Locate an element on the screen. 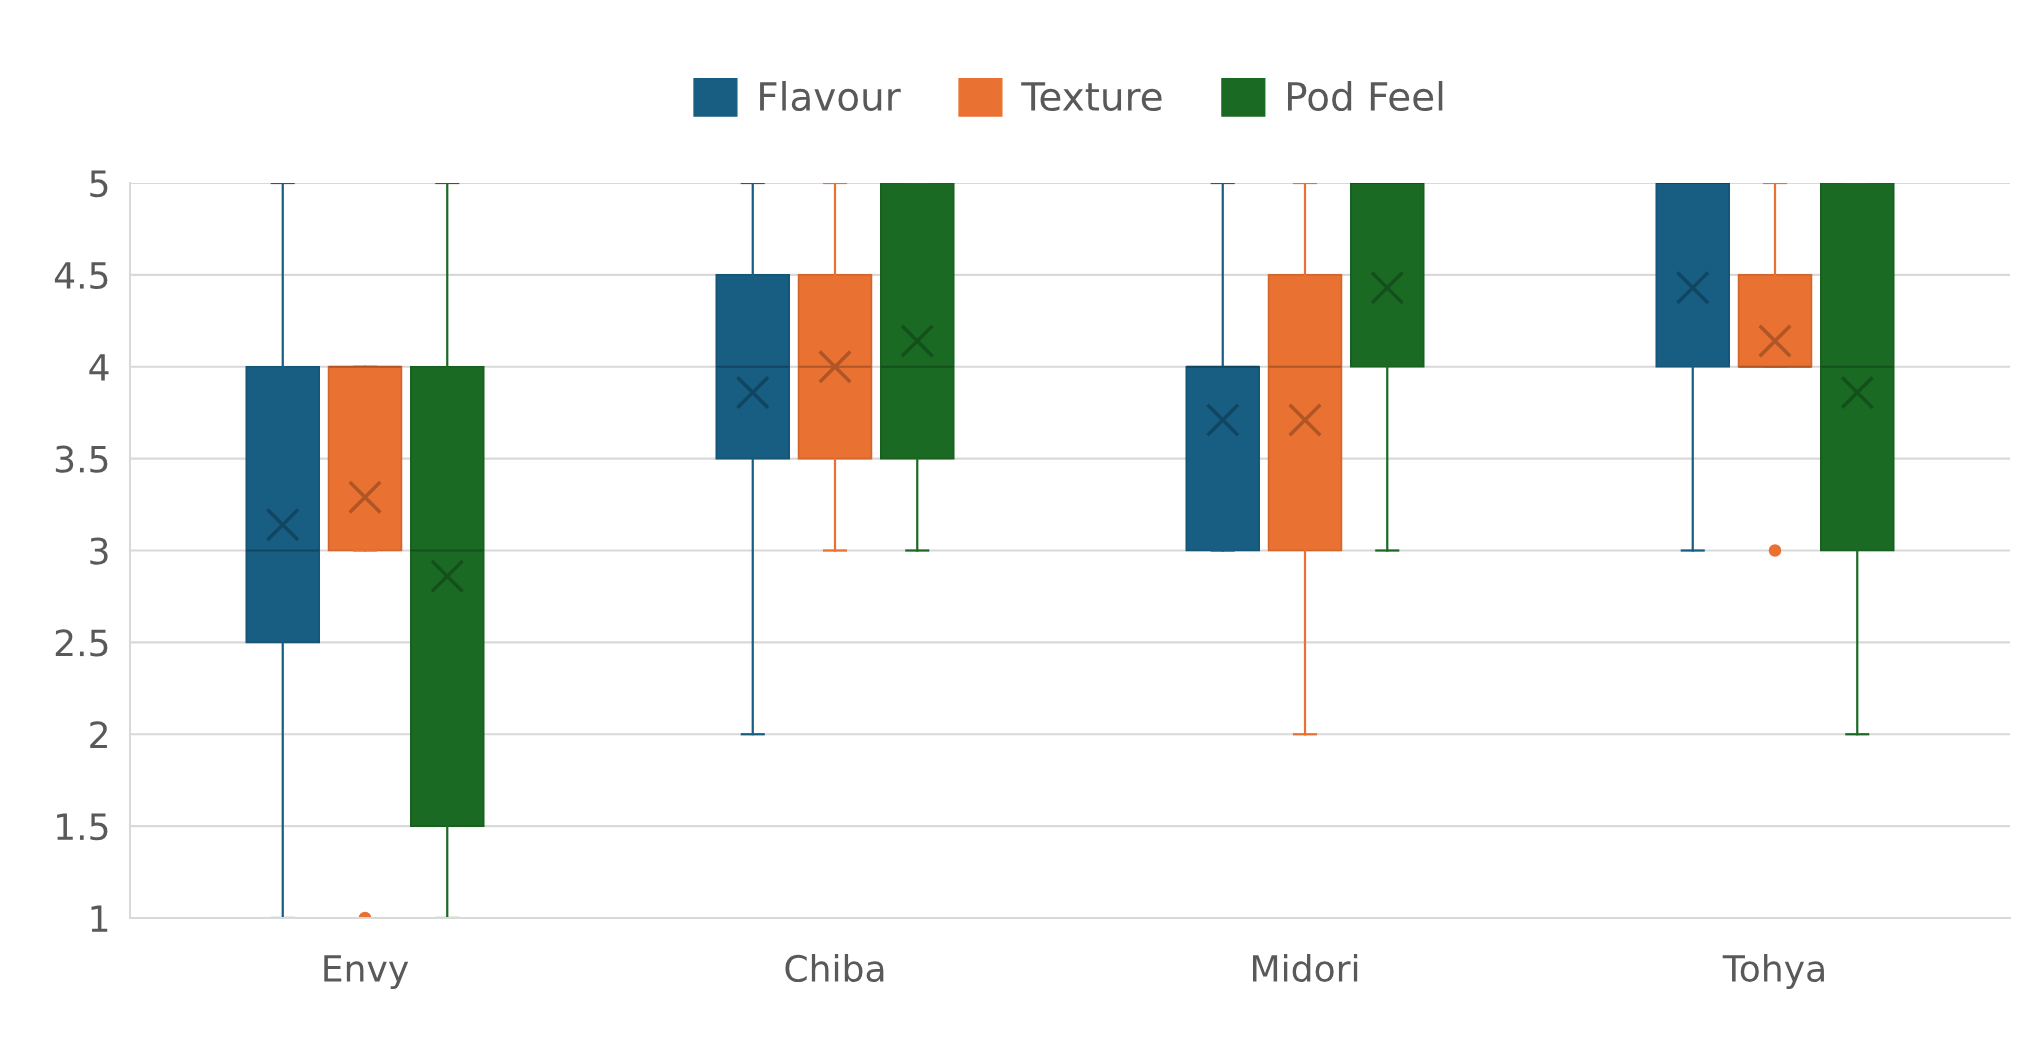 The height and width of the screenshot is (1037, 2031). legend-label: Texture is located at coordinates (1091, 97).